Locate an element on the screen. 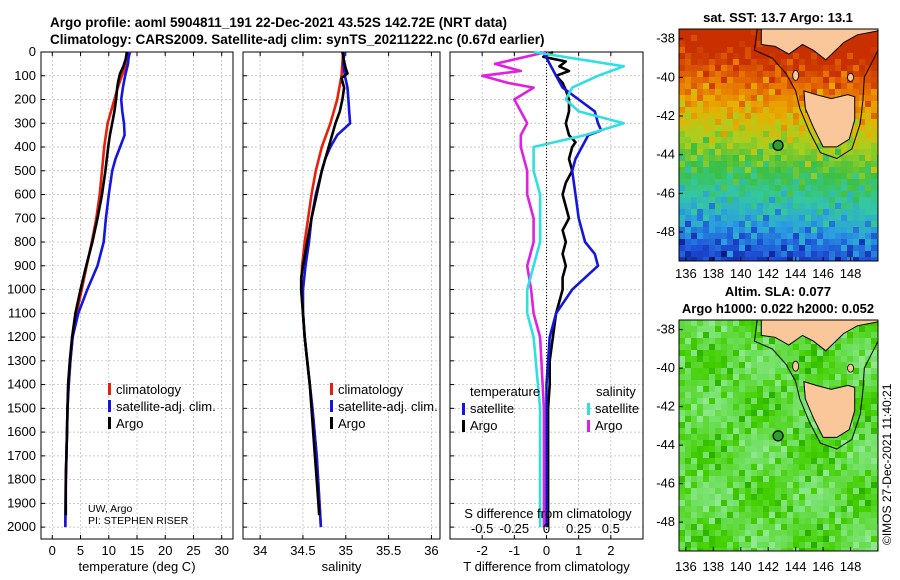 The image size is (900, 580). series-line-t-satellite is located at coordinates (572, 289).